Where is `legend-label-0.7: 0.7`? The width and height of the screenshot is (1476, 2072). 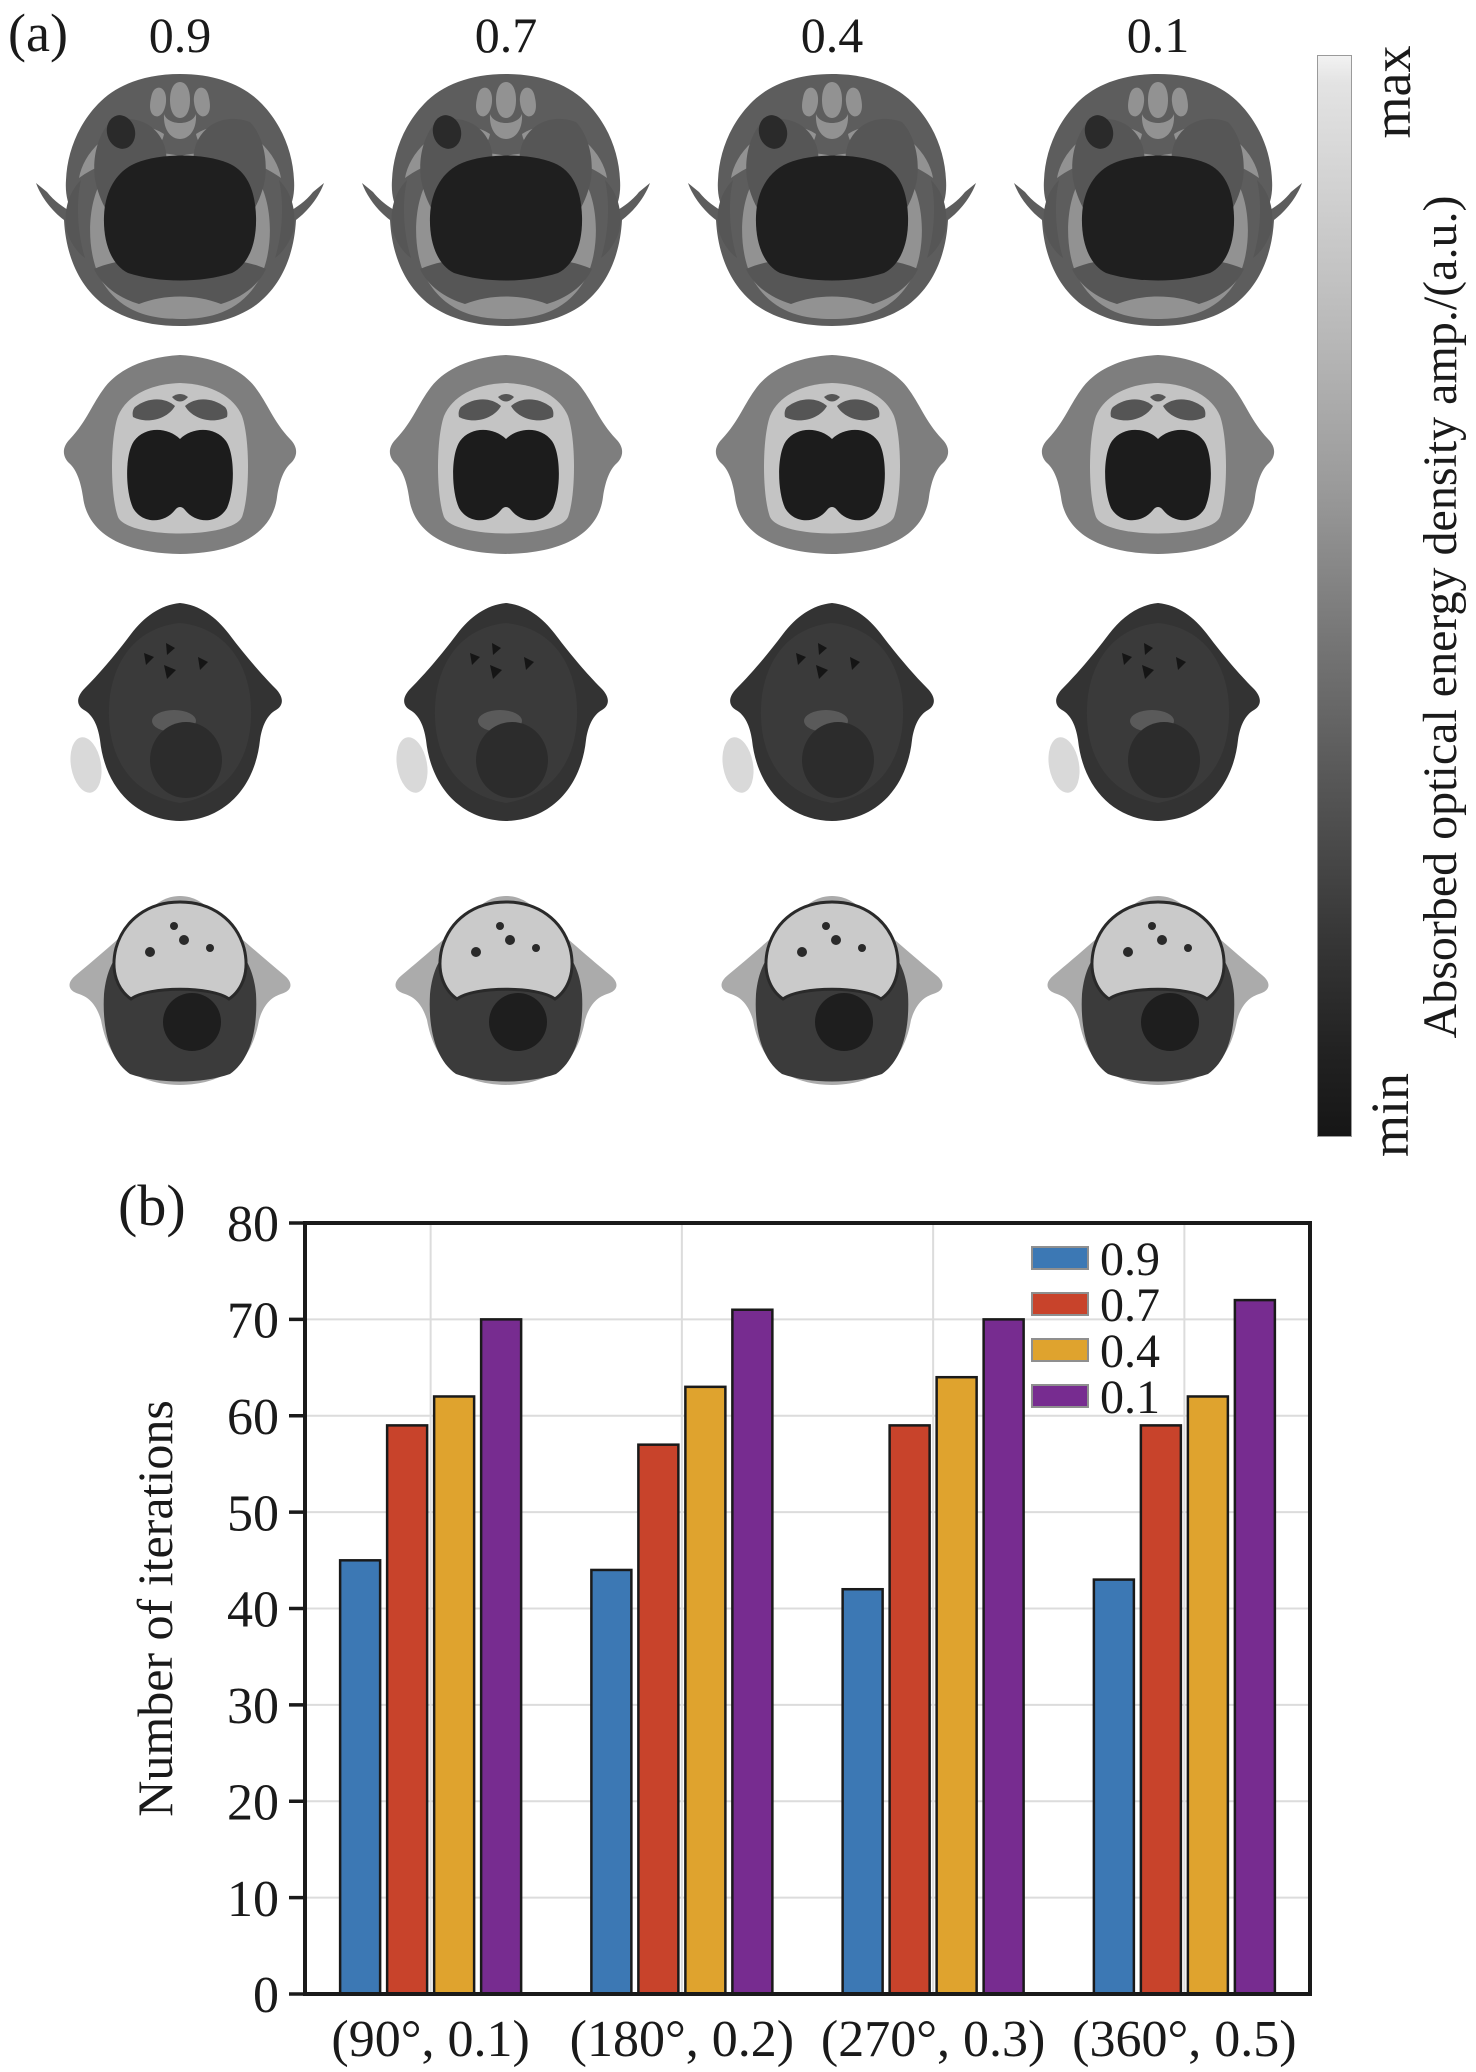
legend-label-0.7: 0.7 is located at coordinates (1130, 1305).